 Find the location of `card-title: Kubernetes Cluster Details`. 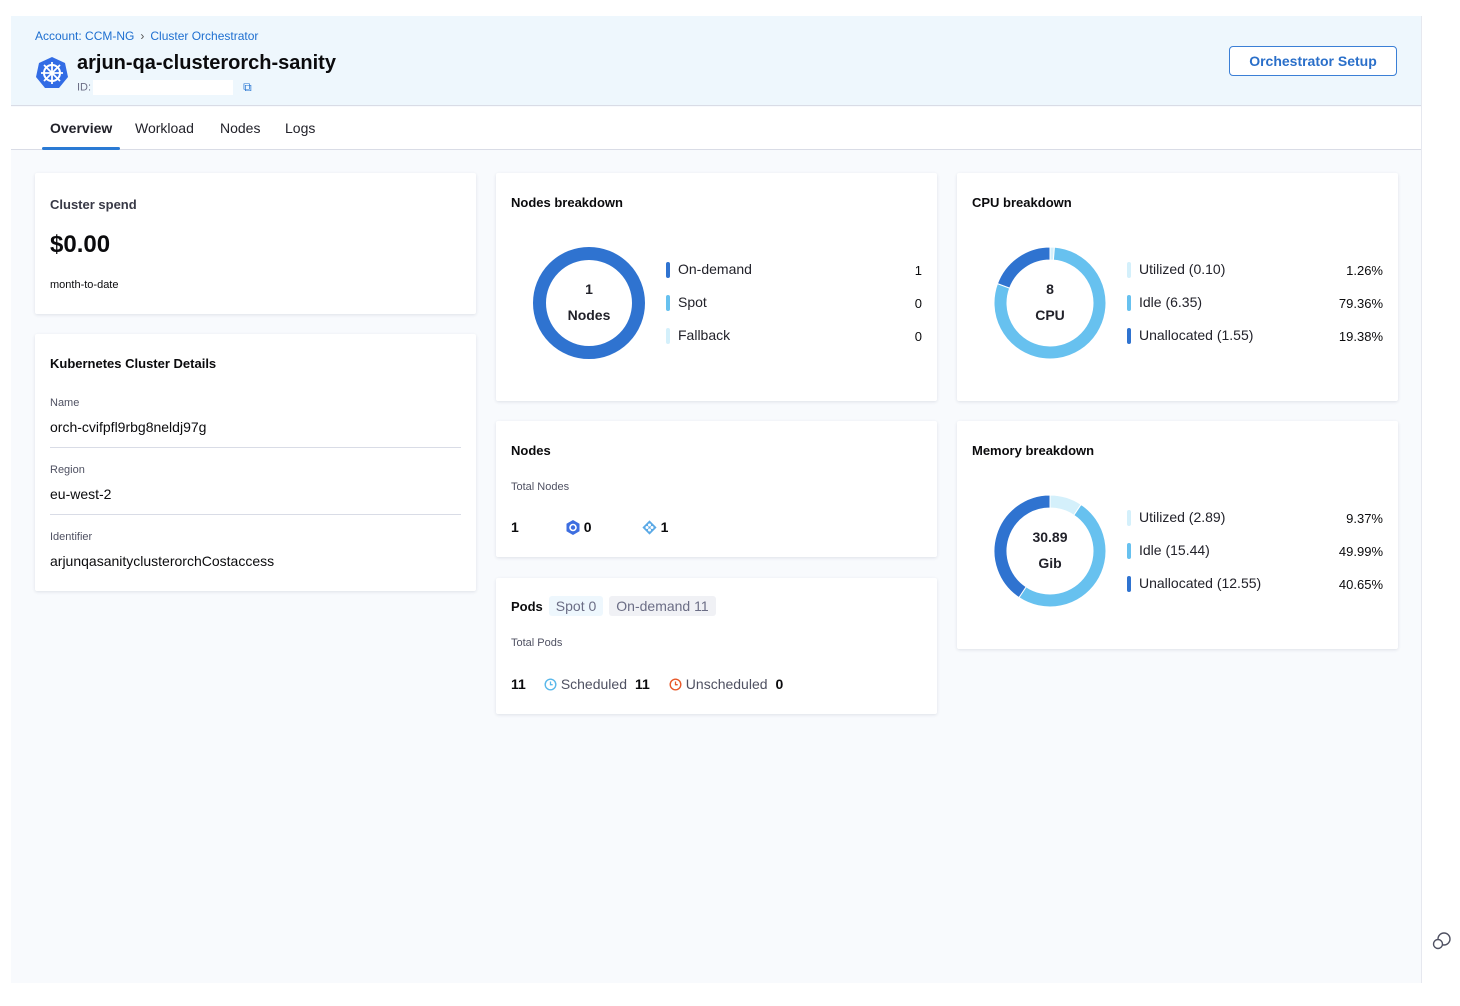

card-title: Kubernetes Cluster Details is located at coordinates (133, 363).